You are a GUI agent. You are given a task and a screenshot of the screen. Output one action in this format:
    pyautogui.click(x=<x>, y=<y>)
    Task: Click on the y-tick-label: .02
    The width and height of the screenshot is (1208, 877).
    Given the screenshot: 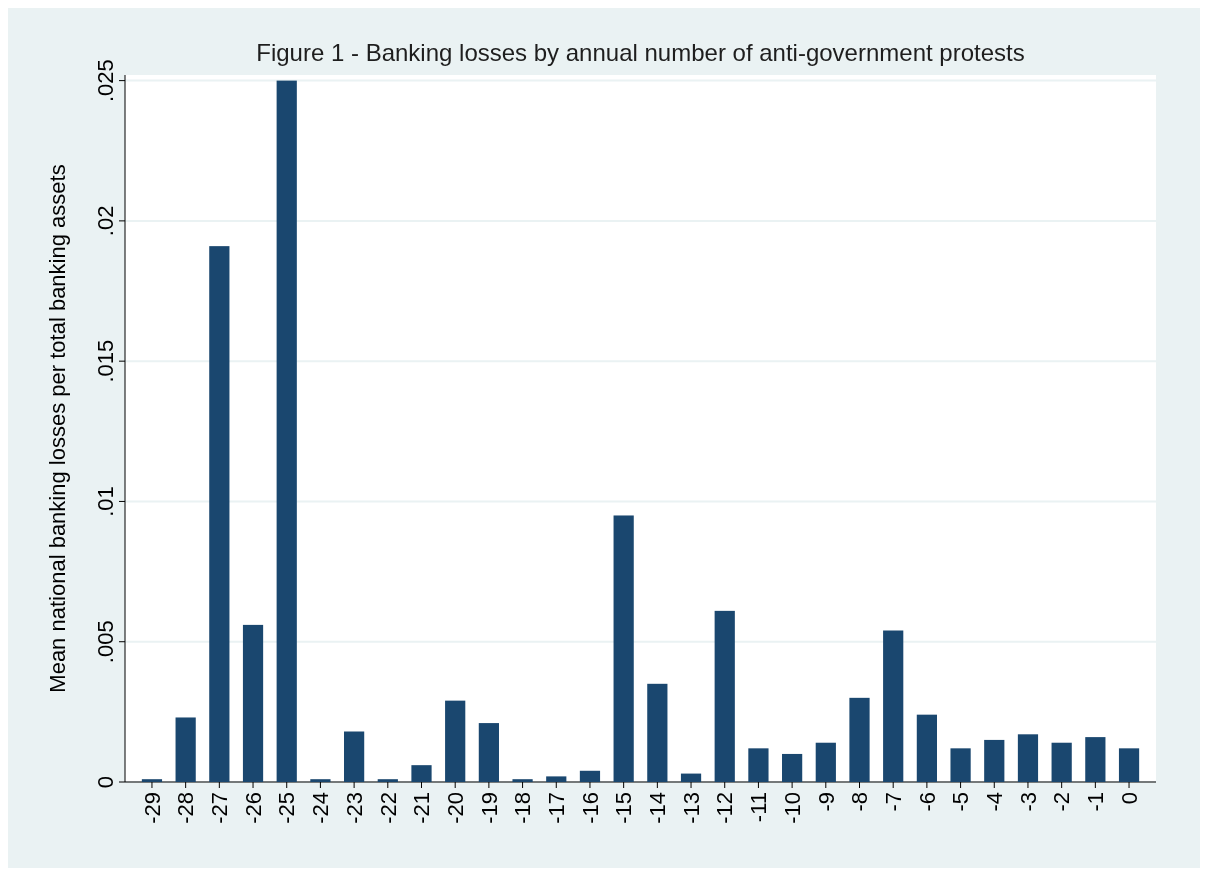 What is the action you would take?
    pyautogui.click(x=105, y=221)
    